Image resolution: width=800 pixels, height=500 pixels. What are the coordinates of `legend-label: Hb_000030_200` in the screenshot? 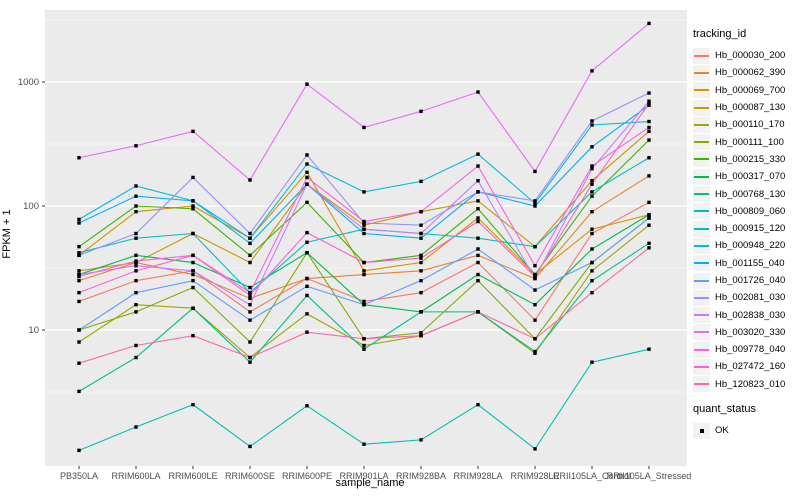 It's located at (750, 56).